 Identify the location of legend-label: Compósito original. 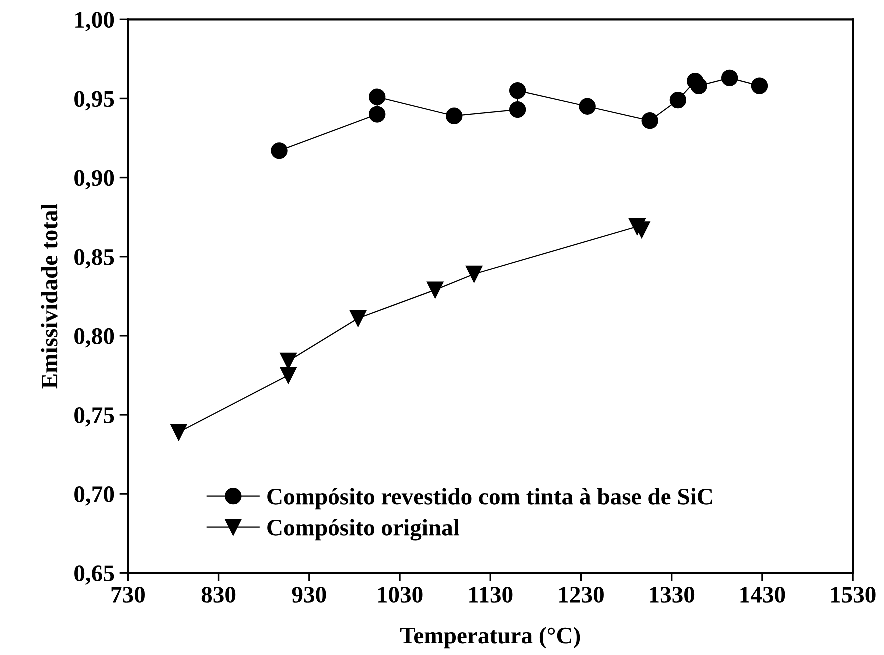
(364, 530).